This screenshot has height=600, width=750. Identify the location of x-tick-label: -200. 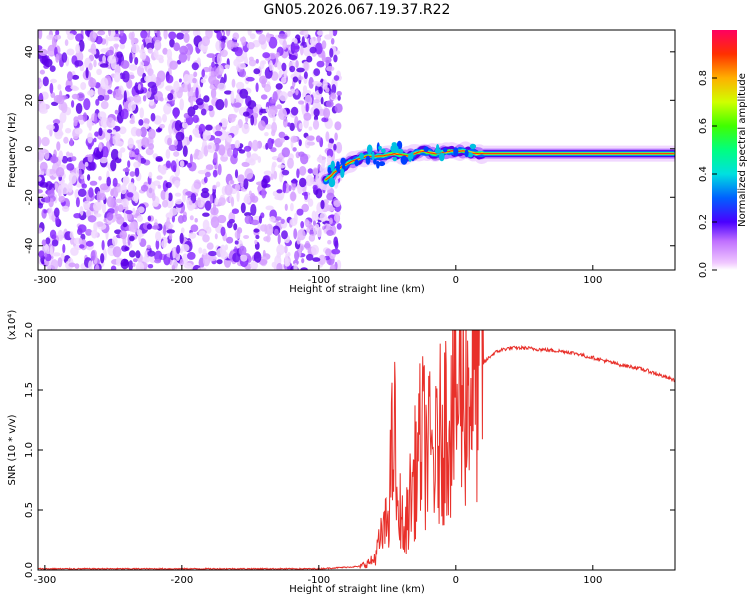
(181, 280).